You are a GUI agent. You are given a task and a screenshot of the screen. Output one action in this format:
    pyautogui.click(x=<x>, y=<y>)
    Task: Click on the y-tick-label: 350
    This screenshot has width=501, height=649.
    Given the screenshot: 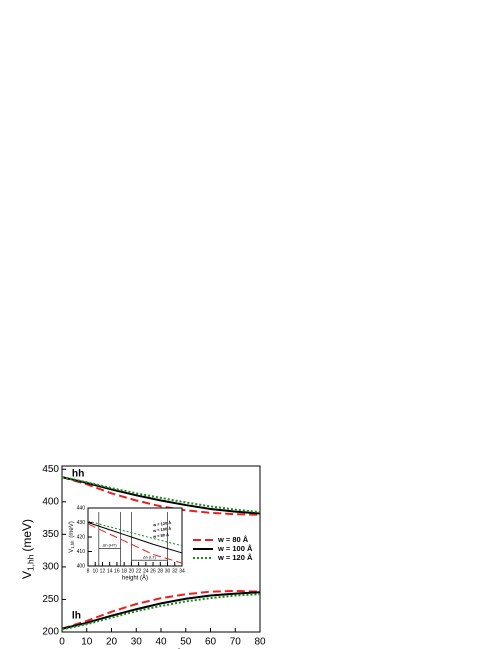 What is the action you would take?
    pyautogui.click(x=50, y=534)
    